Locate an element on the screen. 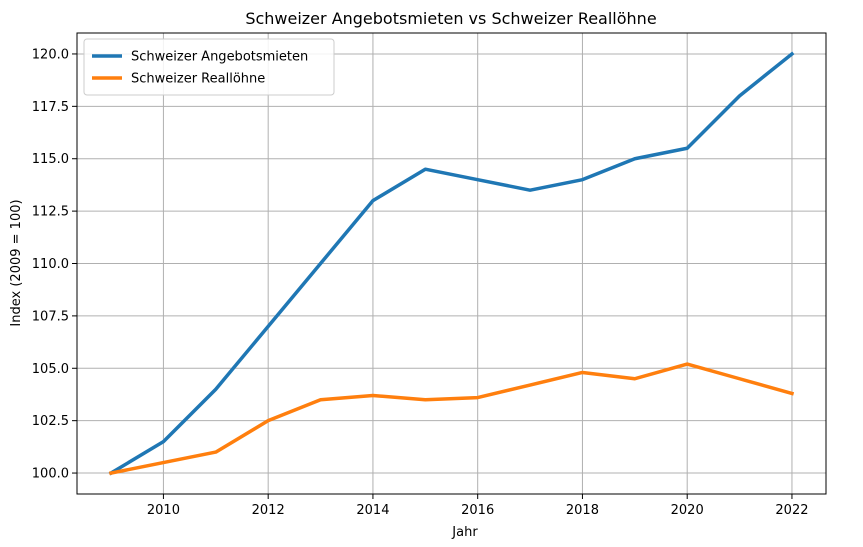  legend-label: Schweizer Reallöhne is located at coordinates (198, 79).